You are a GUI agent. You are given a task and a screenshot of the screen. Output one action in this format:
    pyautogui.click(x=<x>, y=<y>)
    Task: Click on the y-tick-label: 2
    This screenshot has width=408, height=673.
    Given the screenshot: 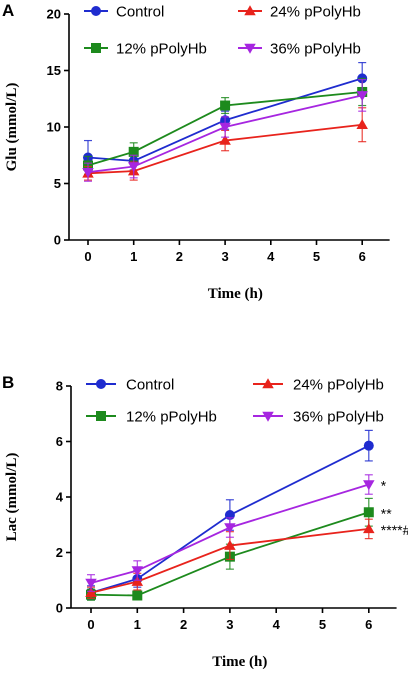 What is the action you would take?
    pyautogui.click(x=59, y=552)
    